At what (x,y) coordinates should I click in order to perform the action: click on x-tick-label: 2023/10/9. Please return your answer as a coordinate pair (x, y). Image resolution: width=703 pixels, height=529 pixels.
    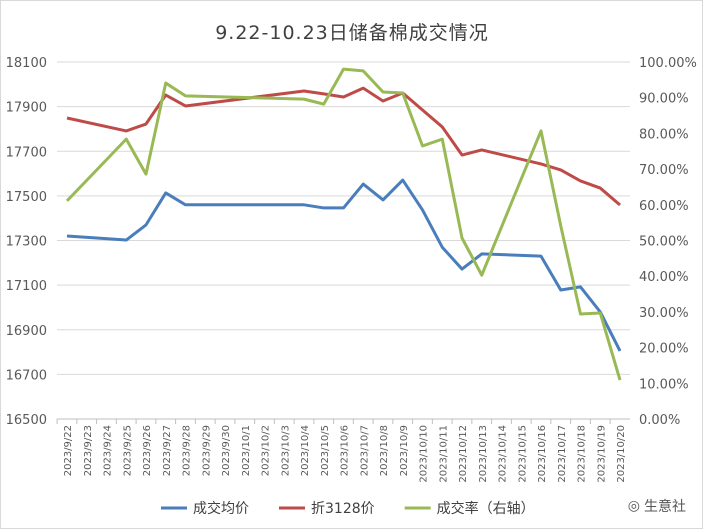
    Looking at the image, I should click on (404, 450).